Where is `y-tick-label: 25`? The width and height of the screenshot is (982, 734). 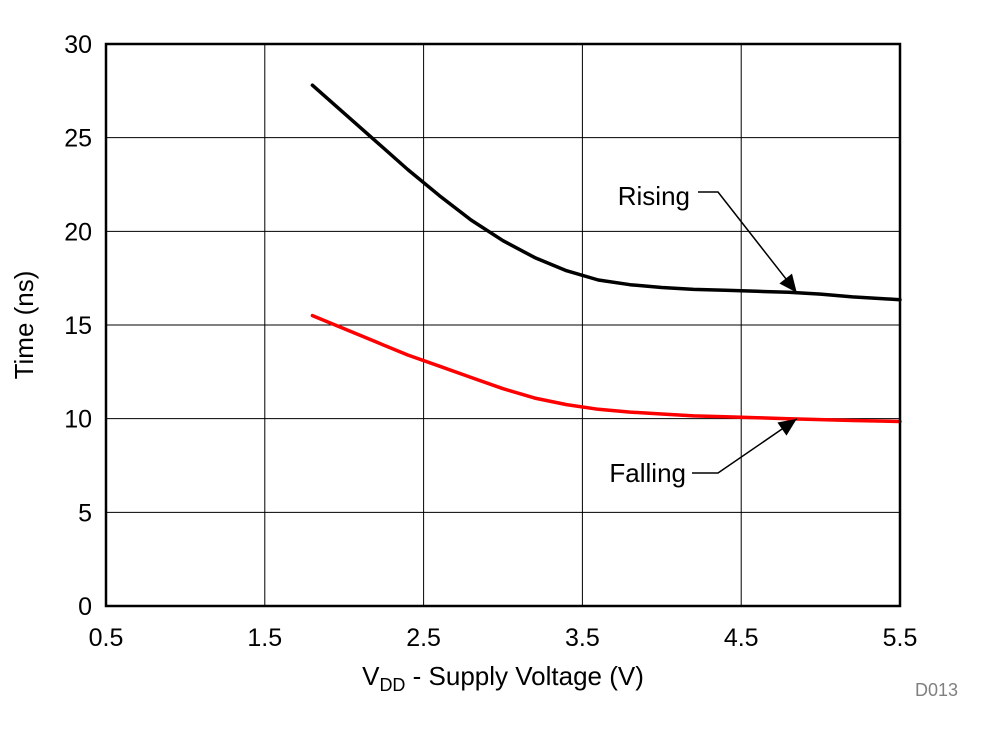 y-tick-label: 25 is located at coordinates (78, 139).